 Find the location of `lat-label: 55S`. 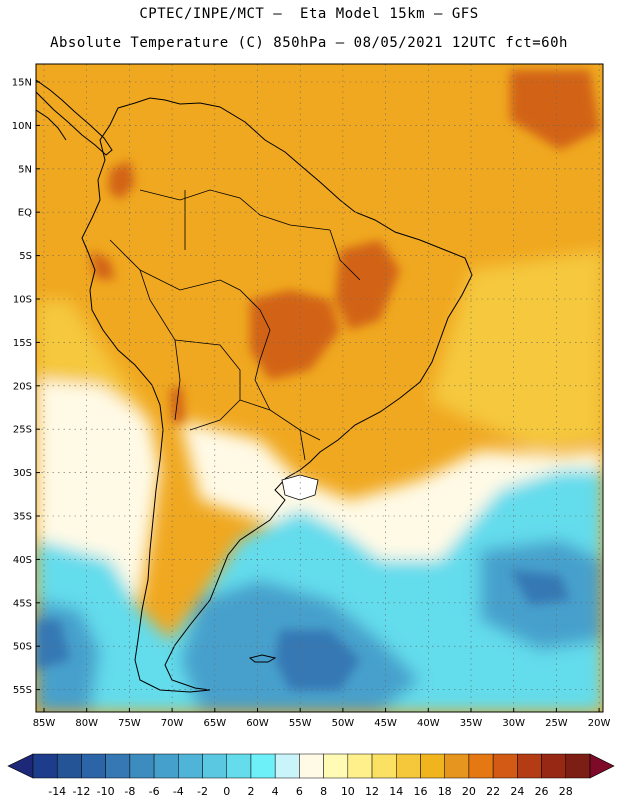

lat-label: 55S is located at coordinates (22, 690).